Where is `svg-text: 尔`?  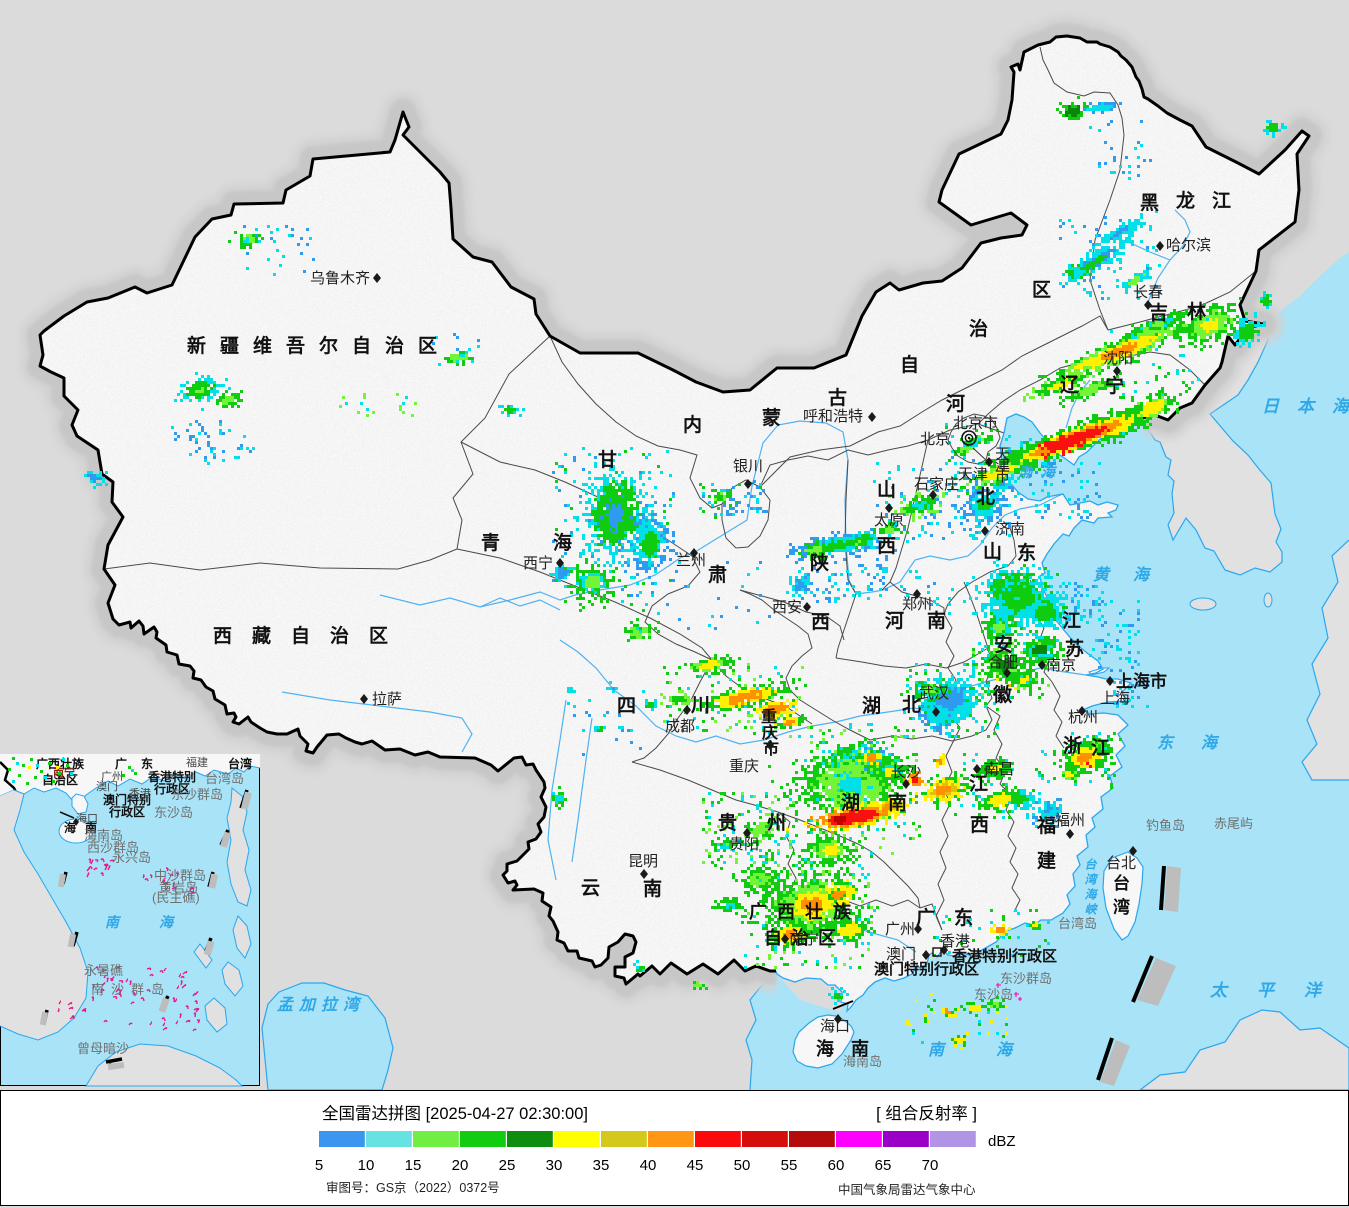
svg-text: 尔 is located at coordinates (328, 345).